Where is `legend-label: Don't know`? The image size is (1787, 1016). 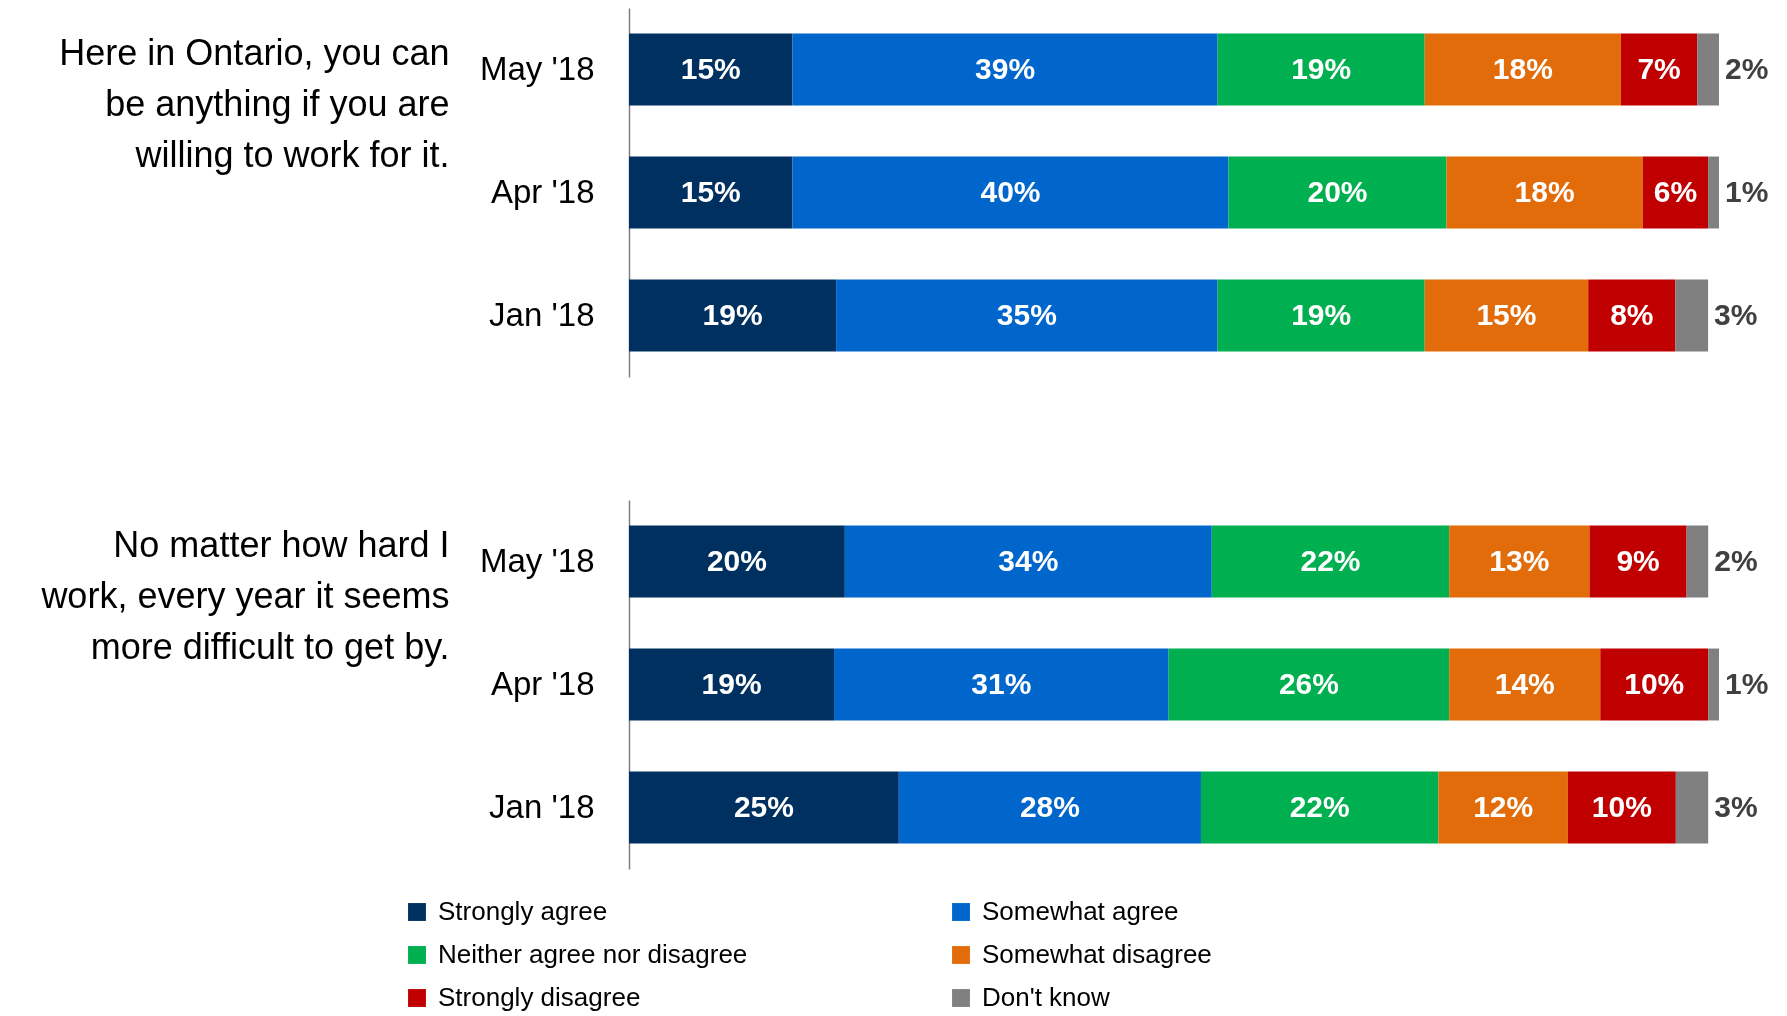
legend-label: Don't know is located at coordinates (1046, 997).